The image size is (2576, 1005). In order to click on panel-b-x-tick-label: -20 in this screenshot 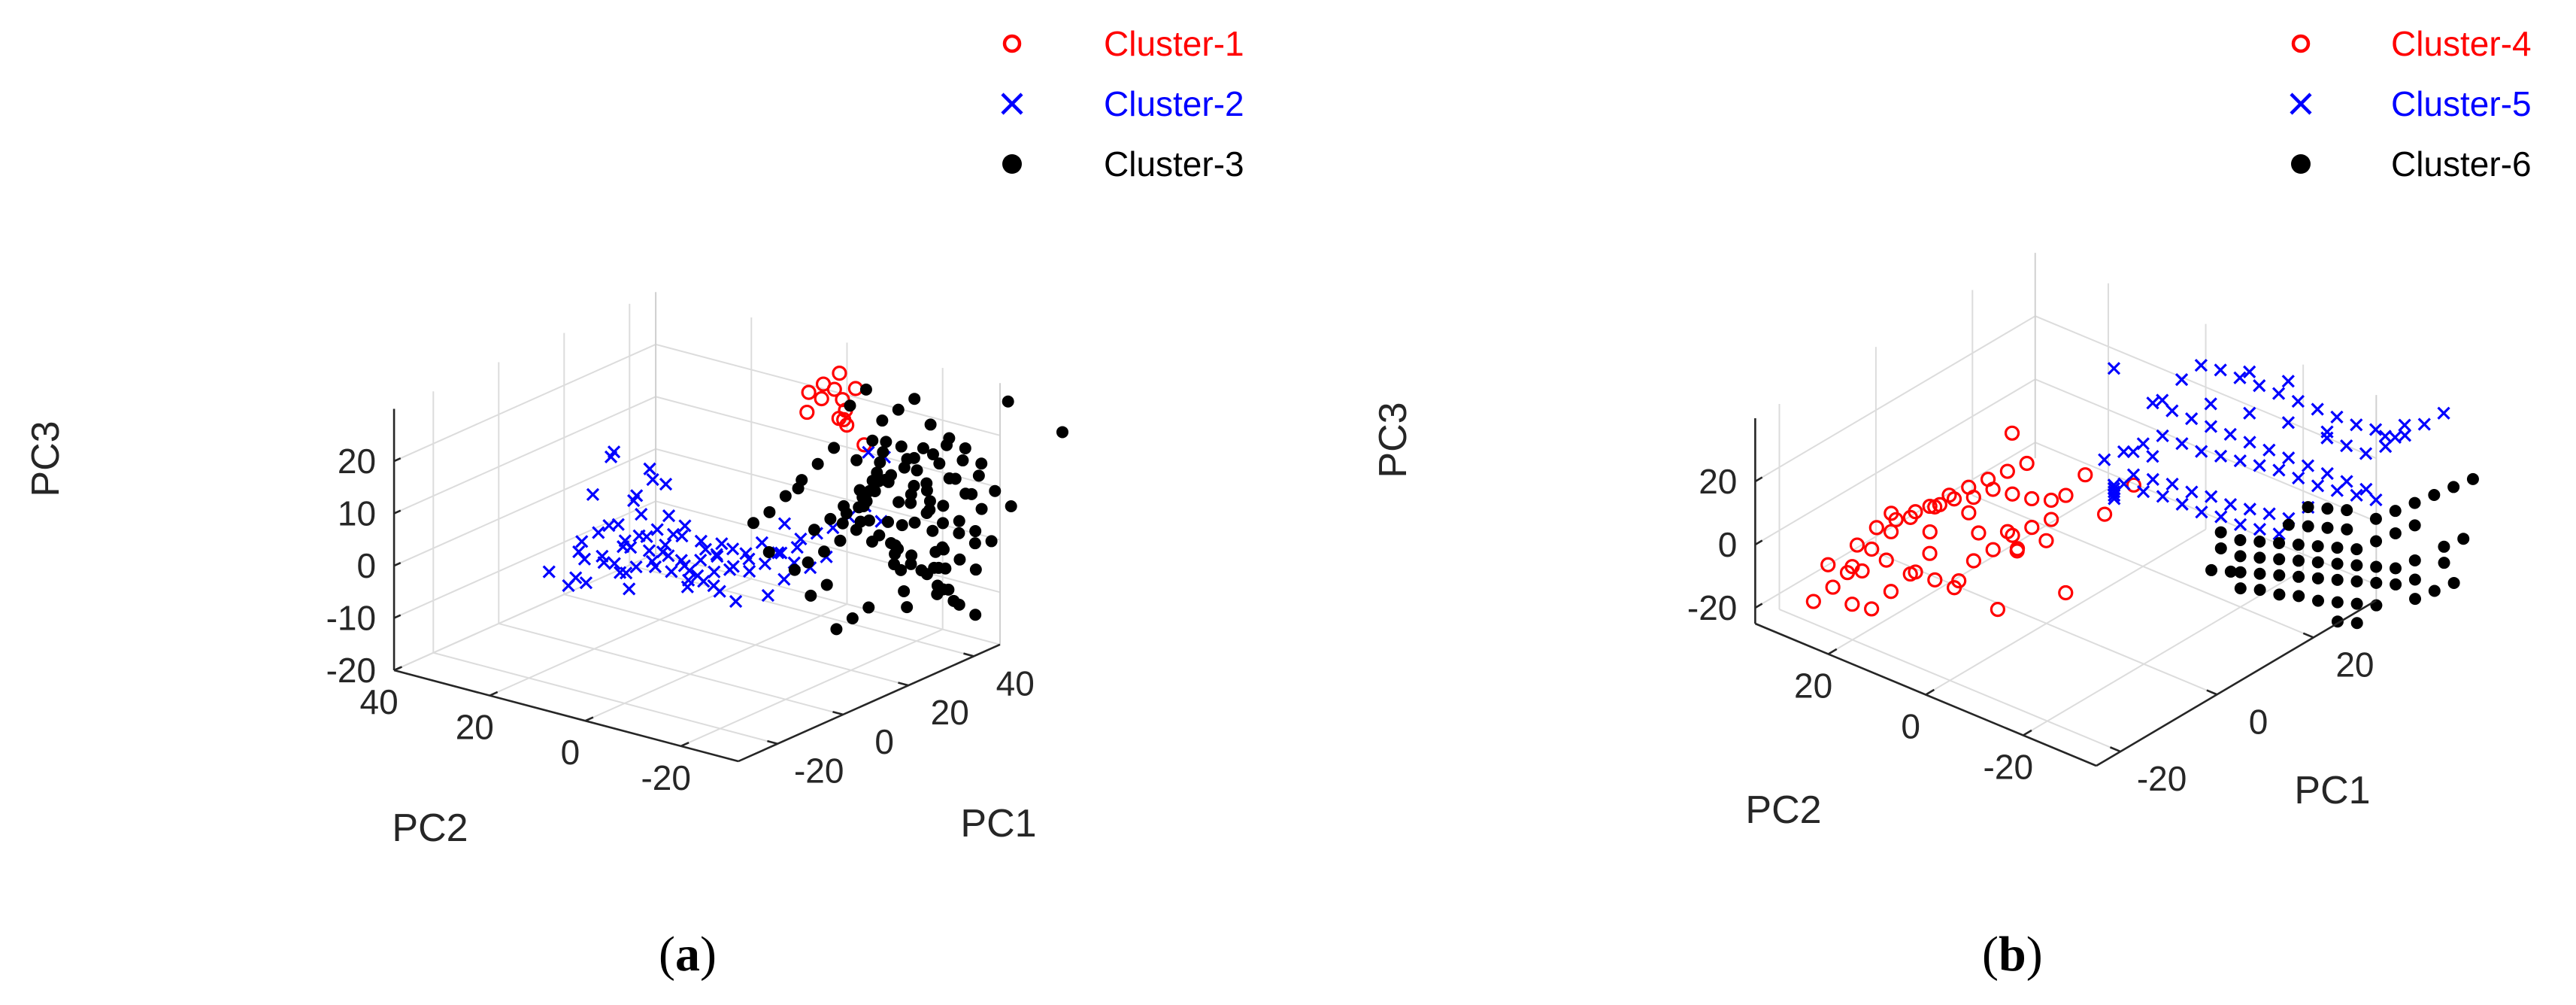, I will do `click(2162, 778)`.